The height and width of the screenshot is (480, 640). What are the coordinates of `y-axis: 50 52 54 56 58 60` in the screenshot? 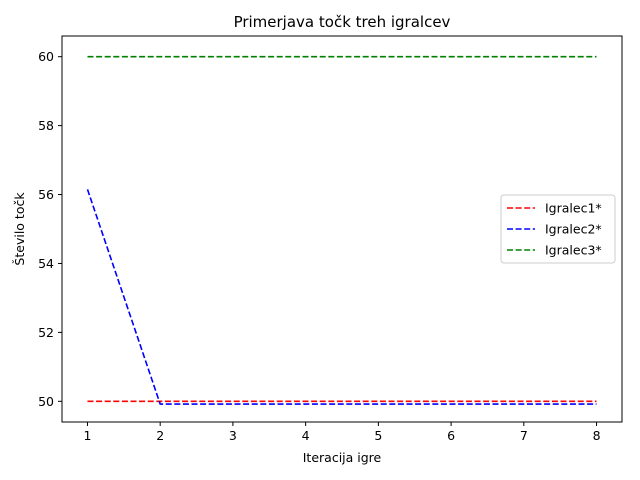 It's located at (50, 229).